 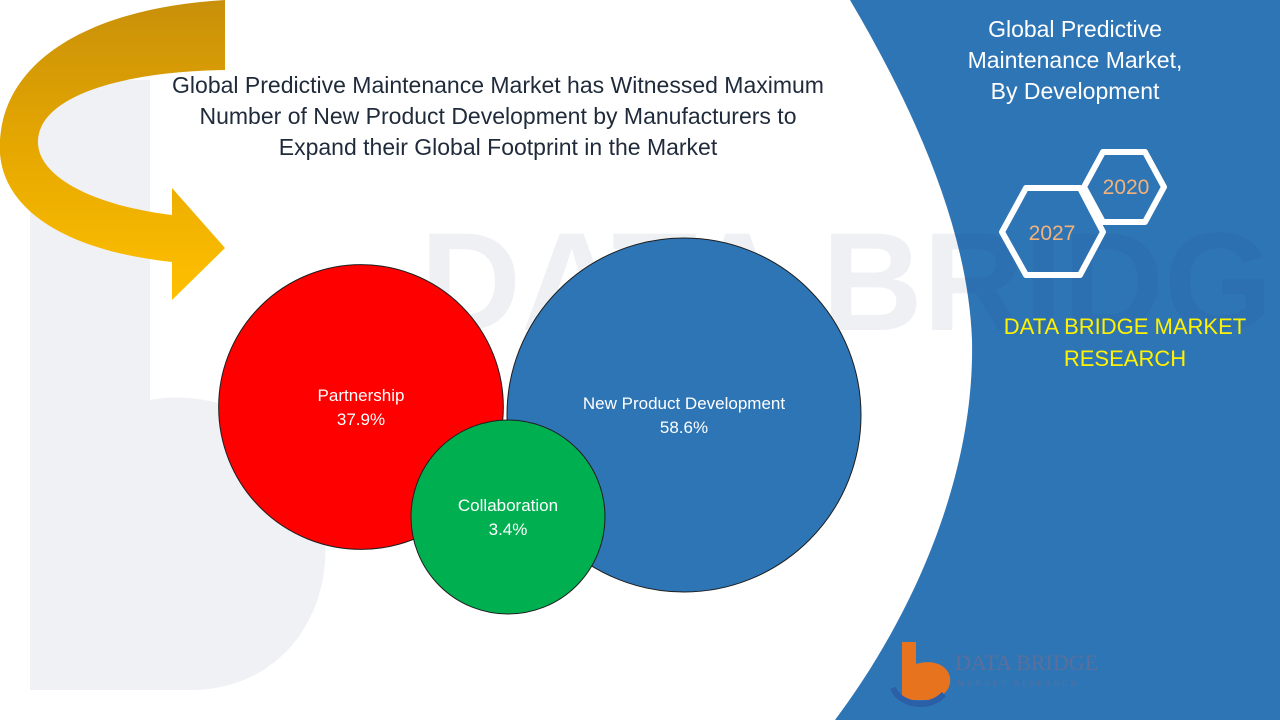 I want to click on bubble-value-partnership: 37.9%, so click(x=361, y=419).